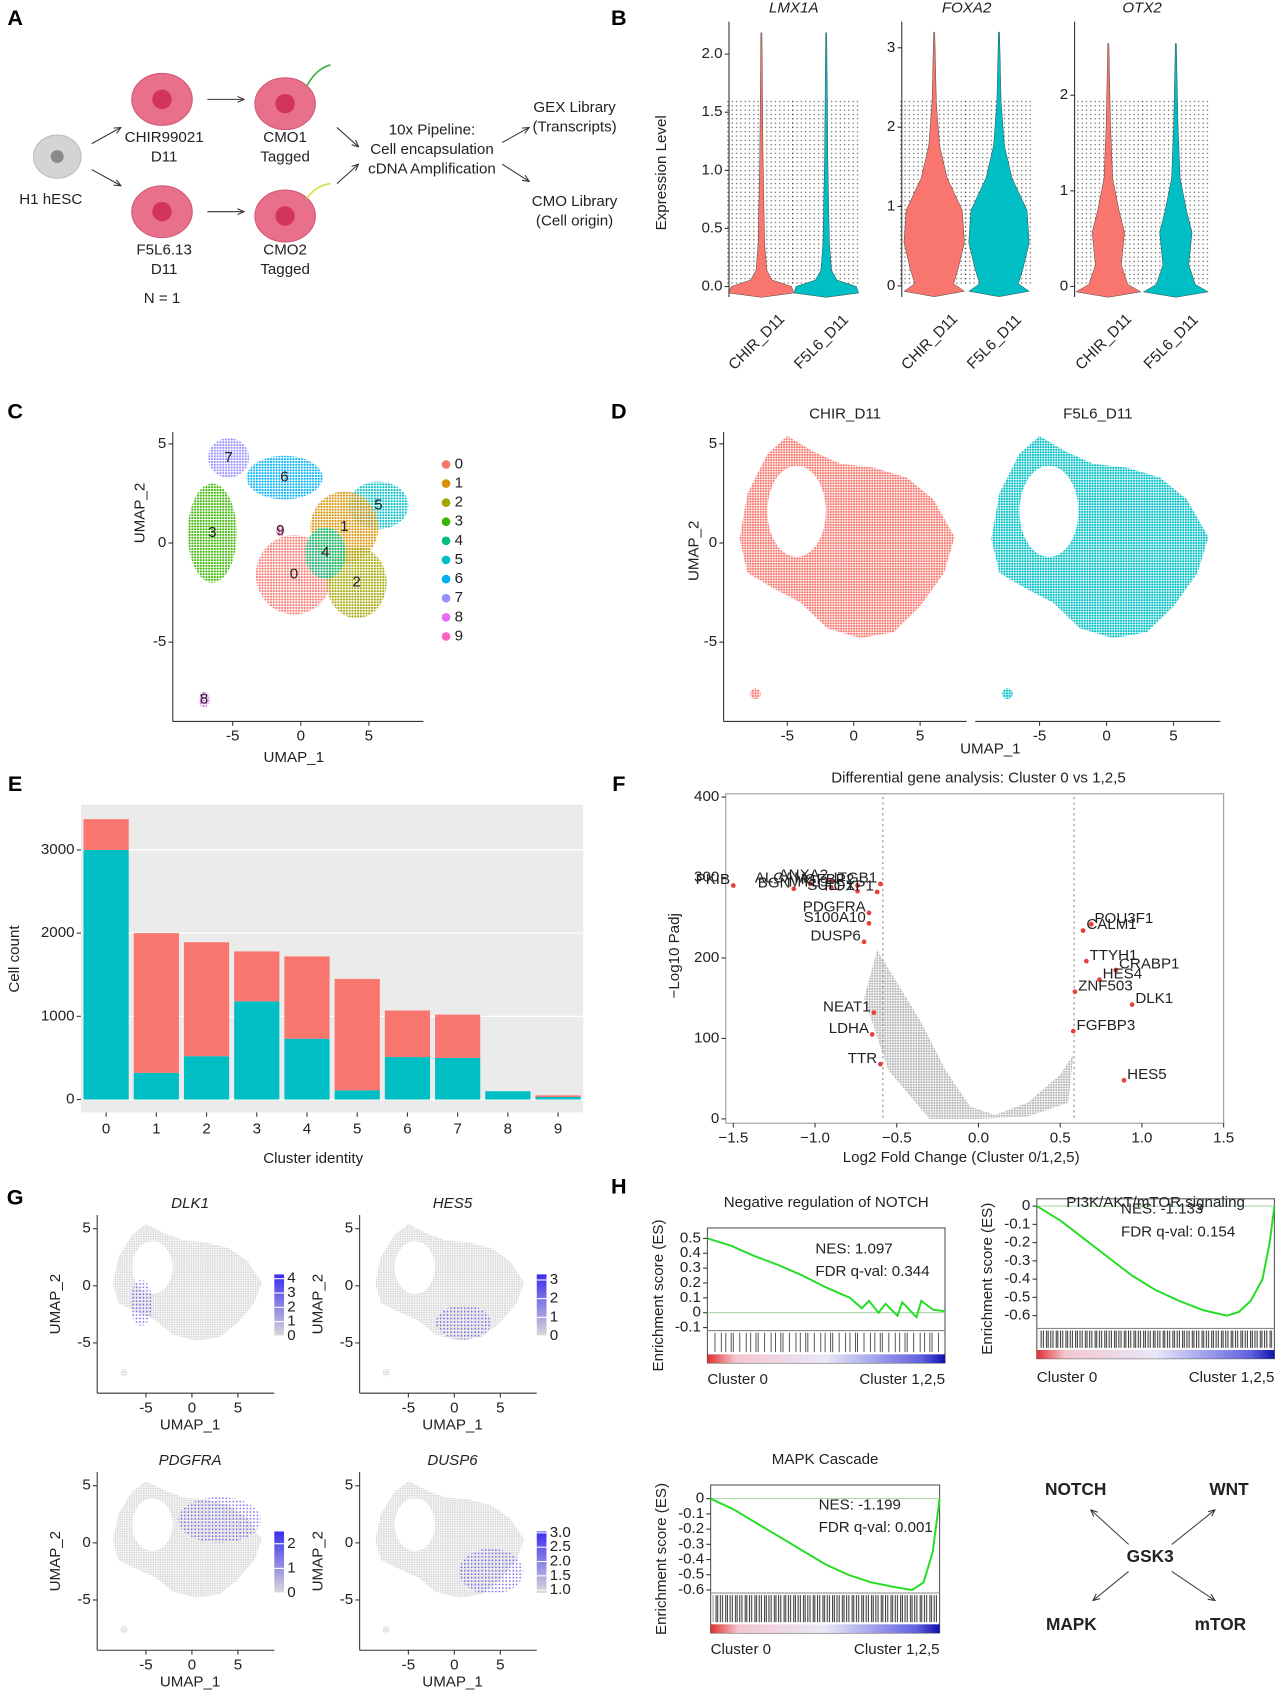  What do you see at coordinates (575, 201) in the screenshot?
I see `diagram-text: CMO Library` at bounding box center [575, 201].